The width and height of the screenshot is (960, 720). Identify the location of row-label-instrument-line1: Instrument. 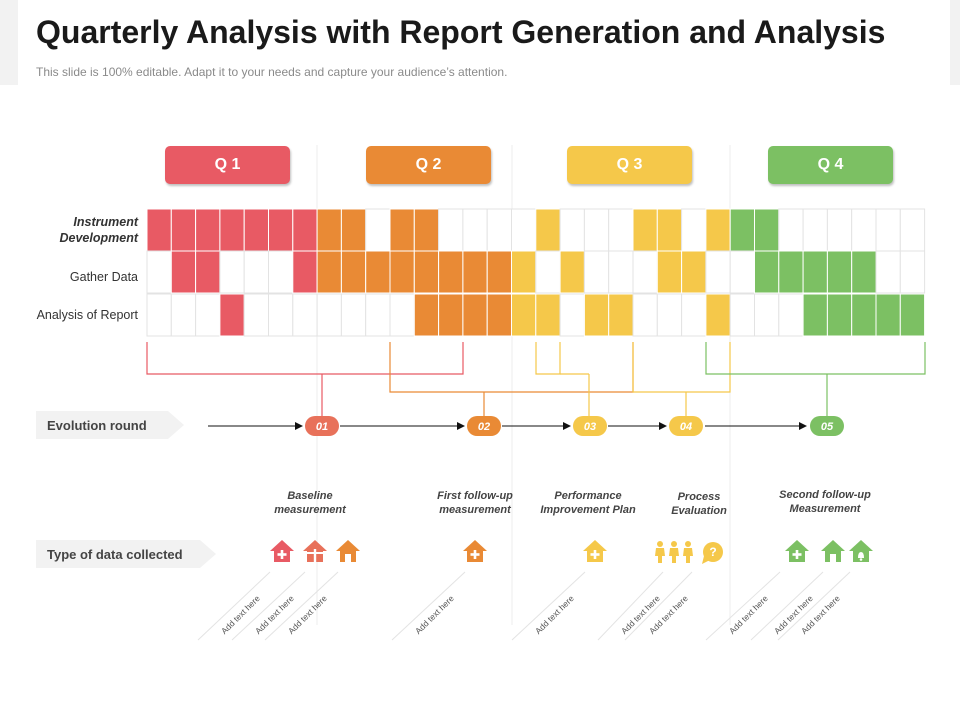
(105, 222).